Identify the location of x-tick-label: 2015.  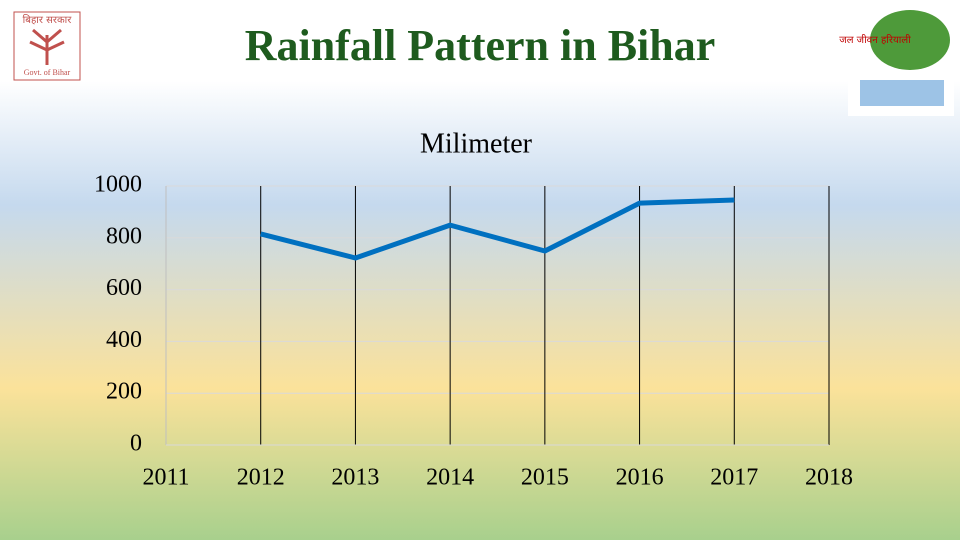
(545, 478).